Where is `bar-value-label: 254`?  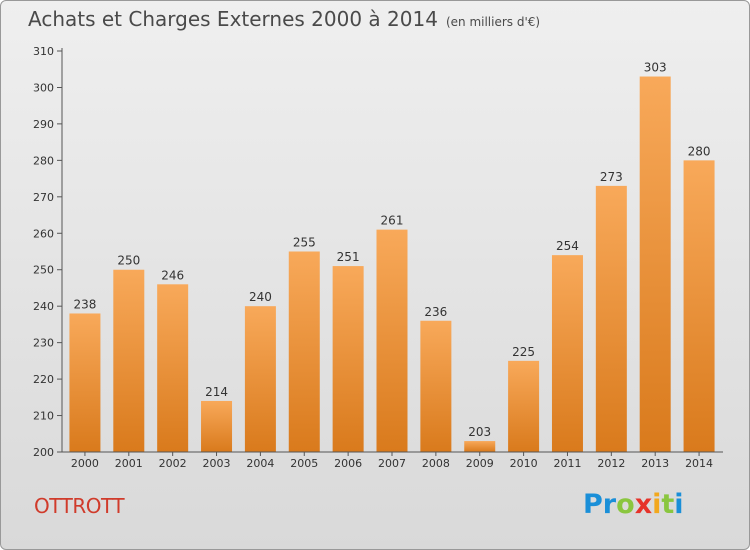
bar-value-label: 254 is located at coordinates (567, 246).